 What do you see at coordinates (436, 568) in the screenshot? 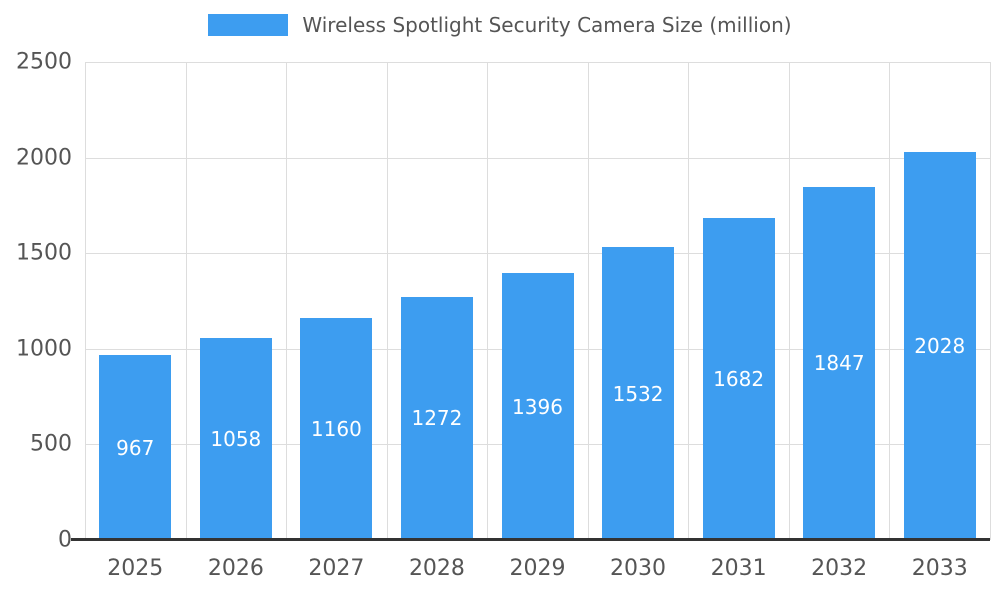
I see `x-tick-label: 2028` at bounding box center [436, 568].